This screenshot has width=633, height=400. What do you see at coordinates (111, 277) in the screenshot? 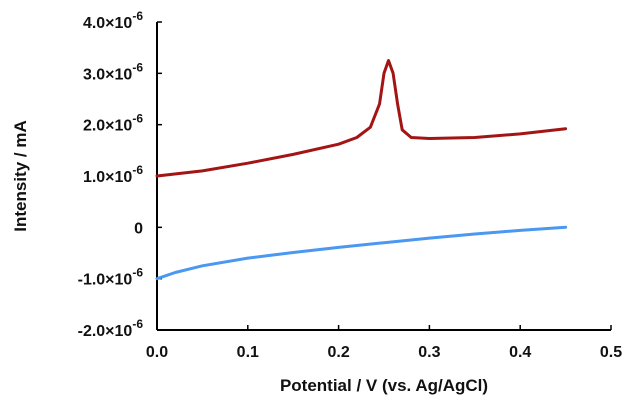
I see `y-tick-label: -1.0×10⁻⁶` at bounding box center [111, 277].